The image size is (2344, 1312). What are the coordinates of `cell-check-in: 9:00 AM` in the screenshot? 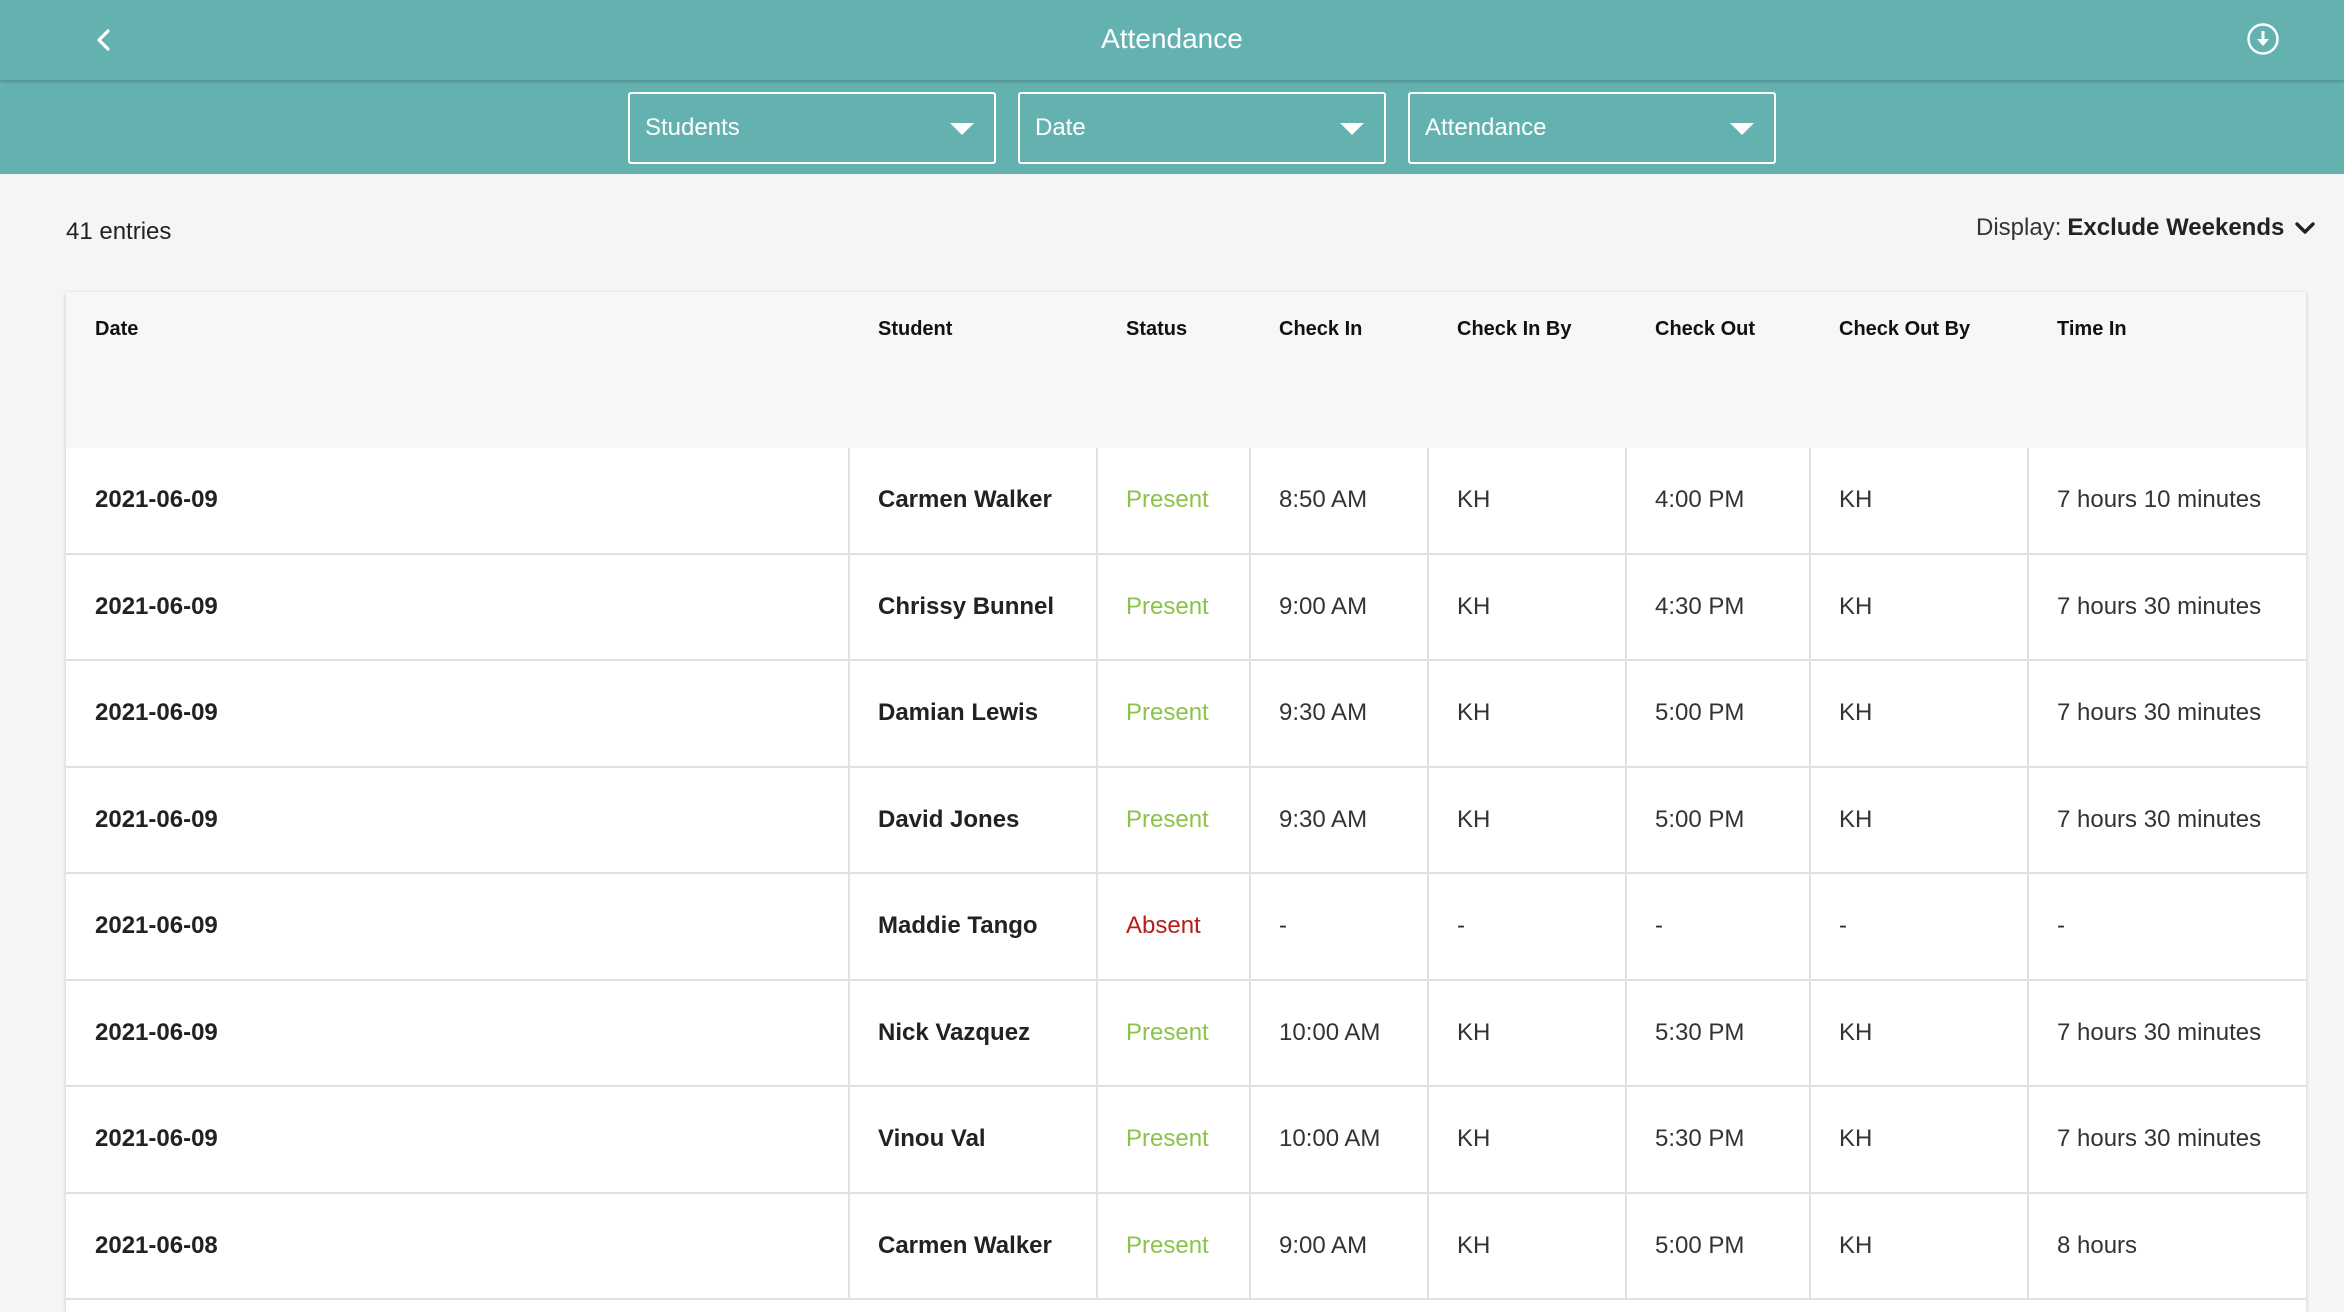 It's located at (1323, 606).